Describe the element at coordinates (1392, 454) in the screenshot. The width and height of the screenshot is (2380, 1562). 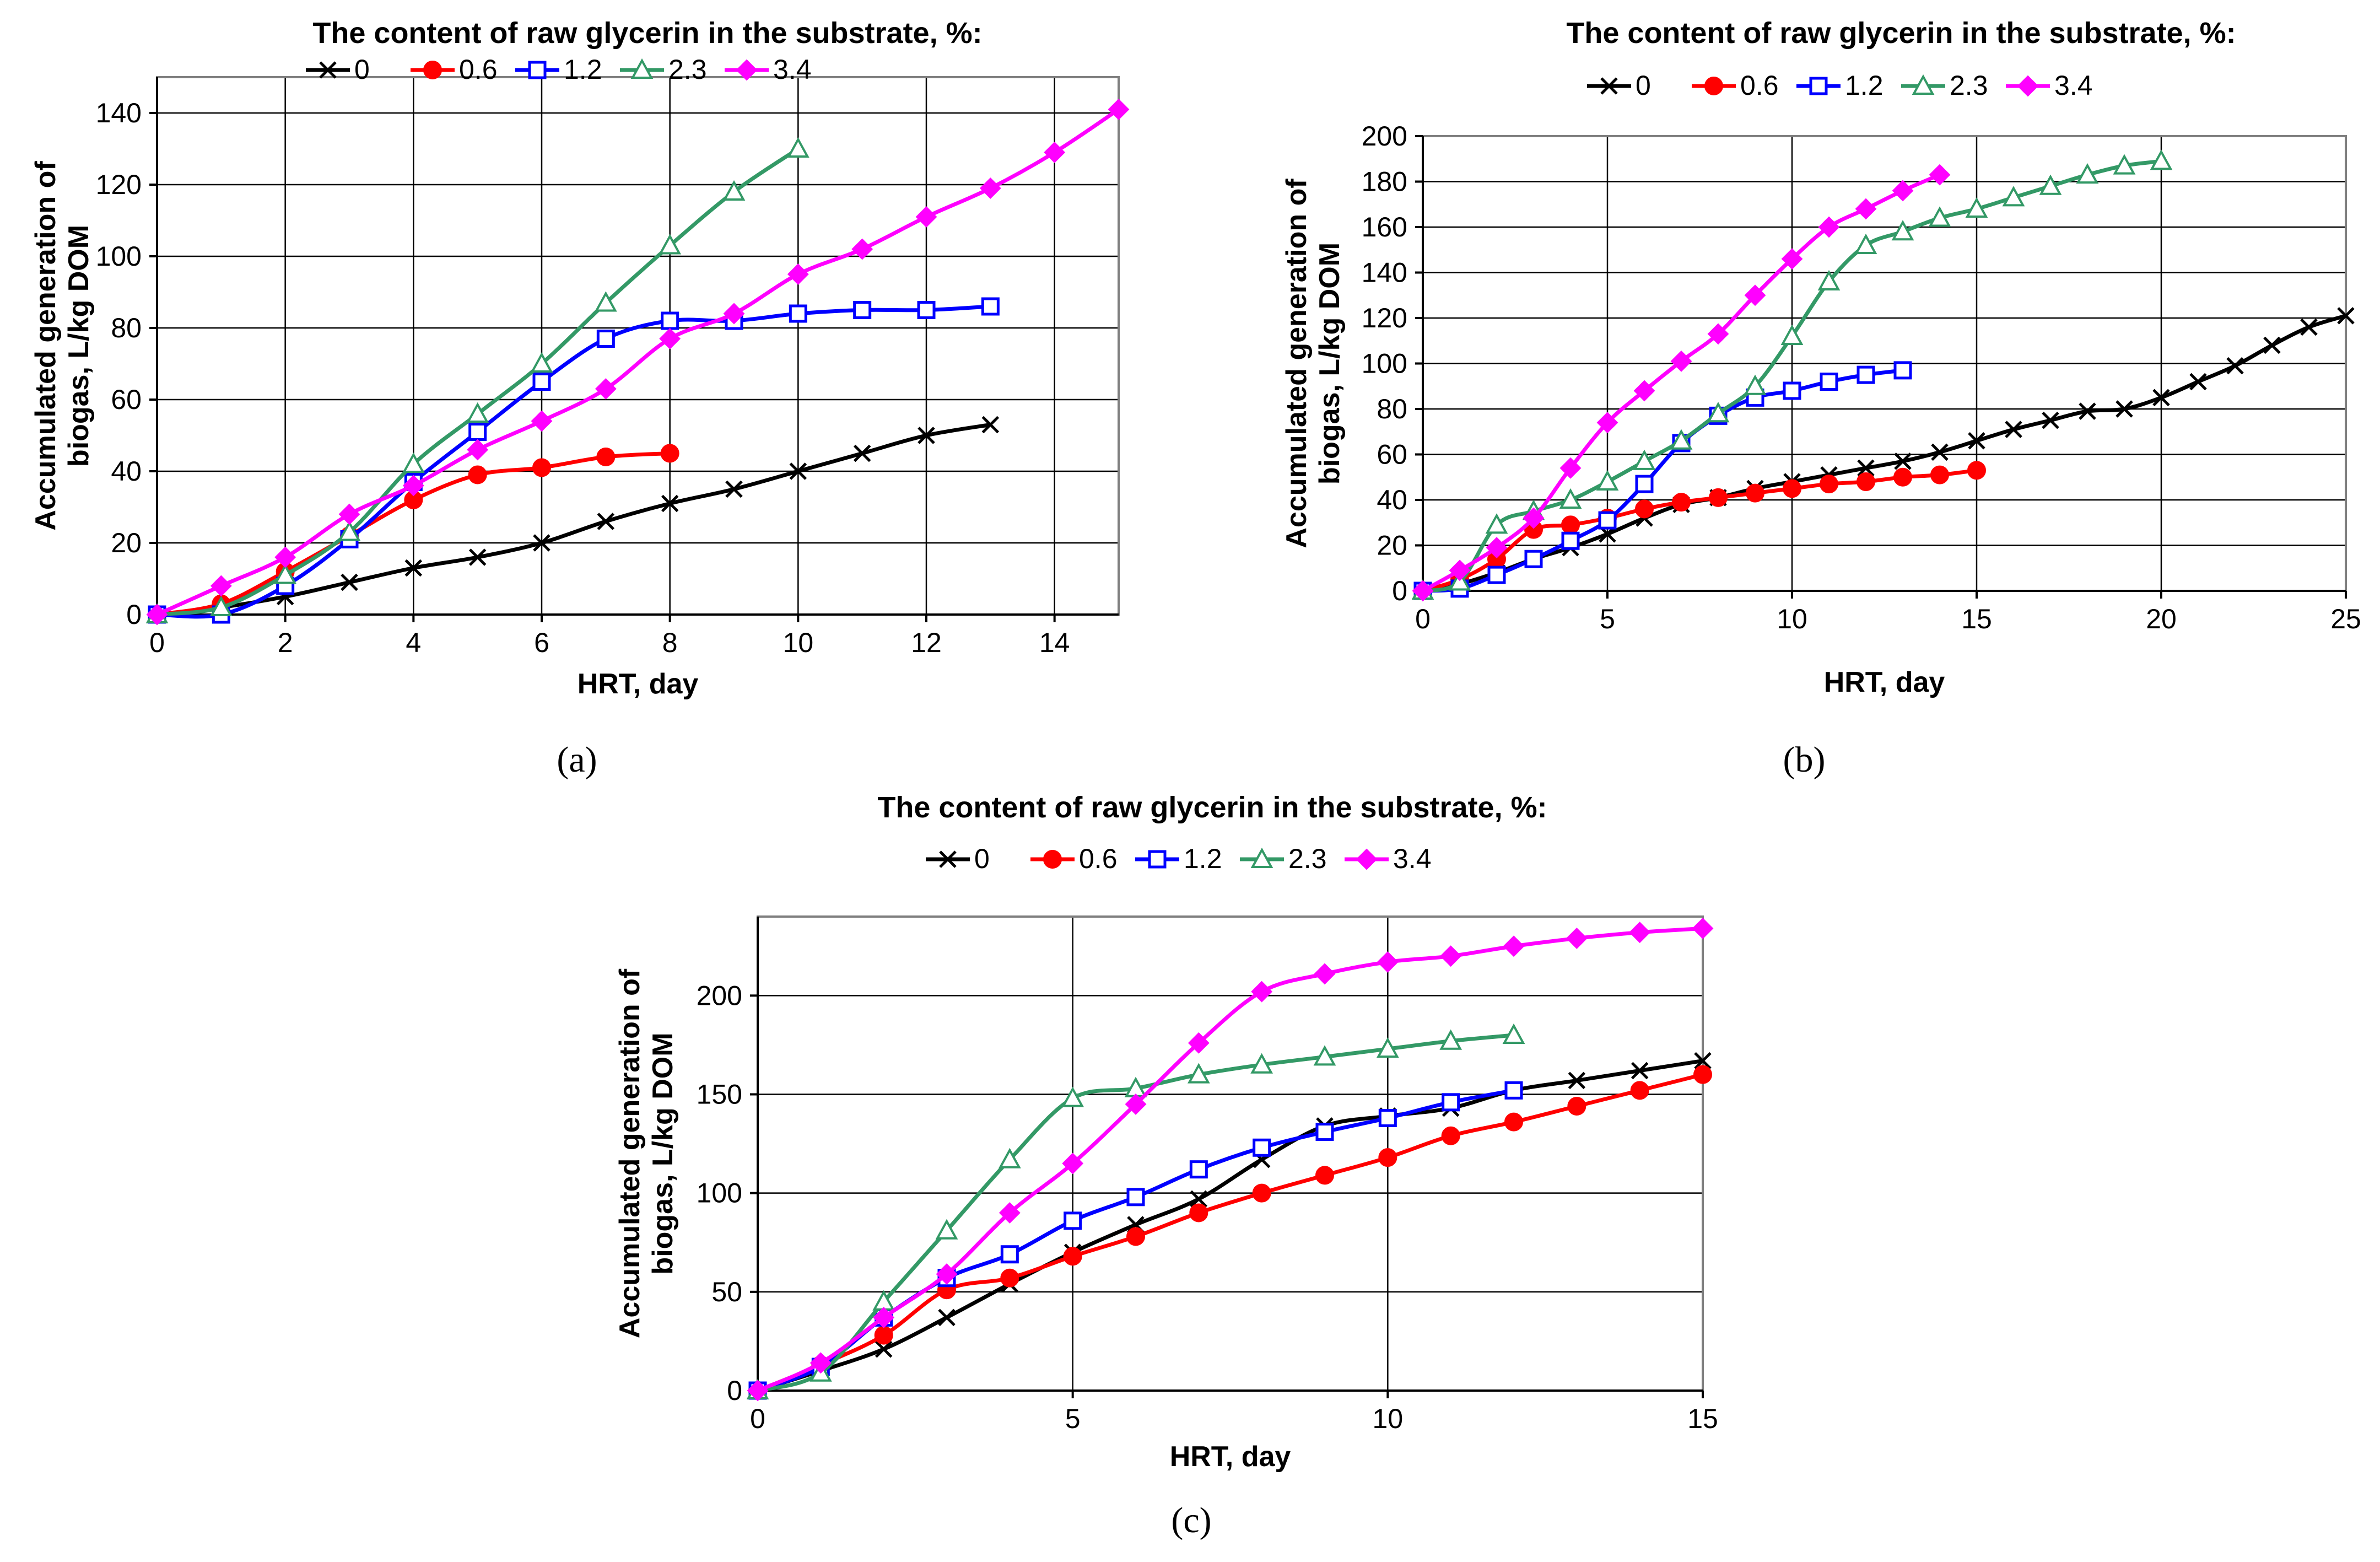
I see `y-tick-label: 60` at that location.